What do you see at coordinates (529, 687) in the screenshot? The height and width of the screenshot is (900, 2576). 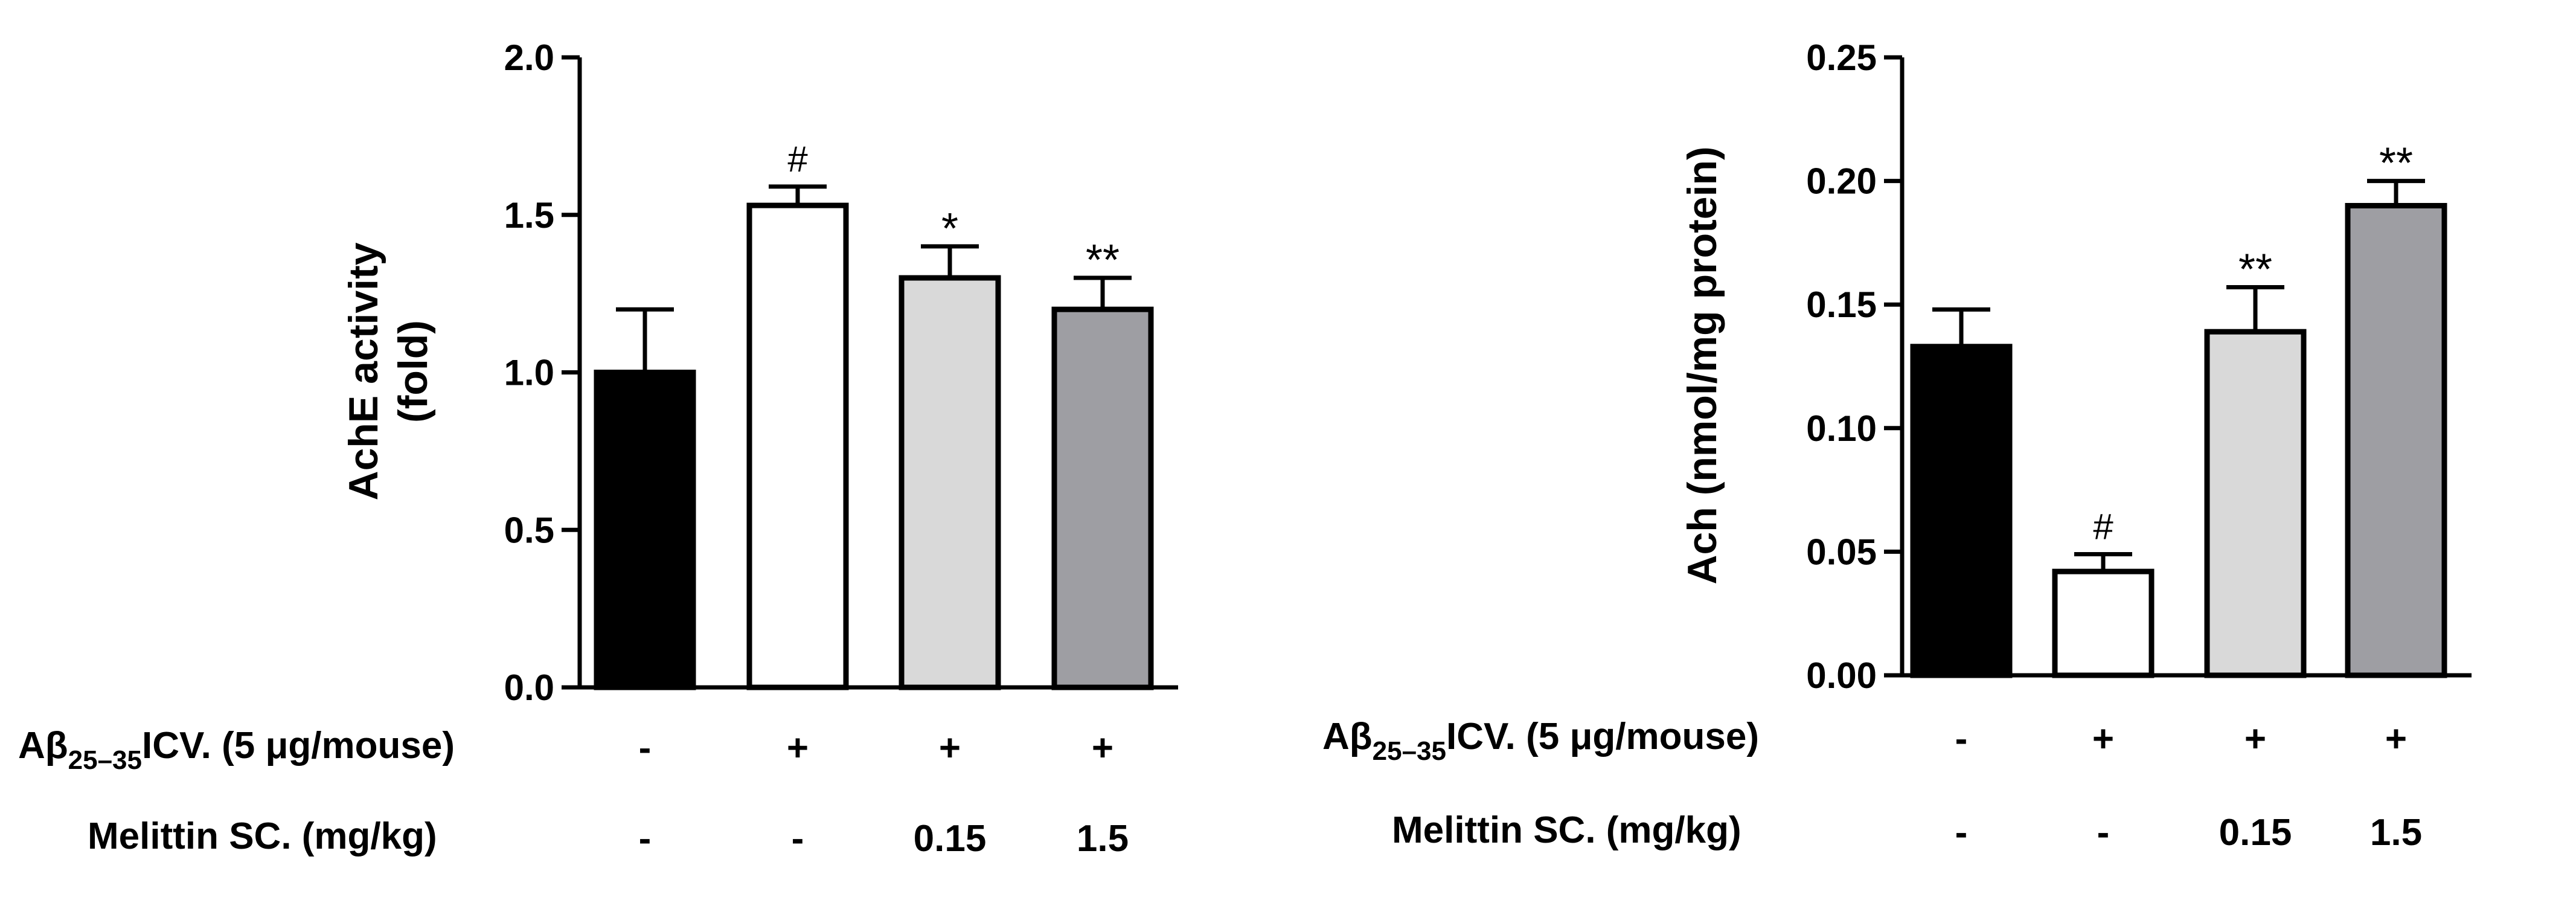 I see `y-tick-label: 0.0` at bounding box center [529, 687].